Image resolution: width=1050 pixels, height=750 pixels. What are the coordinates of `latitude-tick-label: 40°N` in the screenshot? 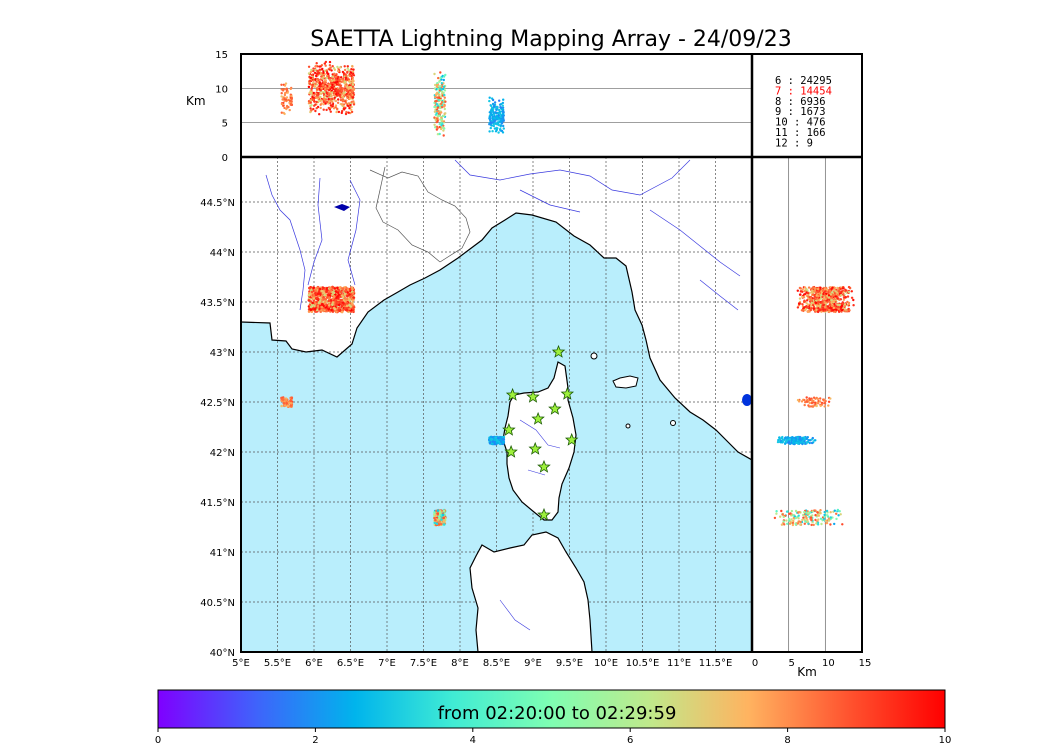 It's located at (222, 653).